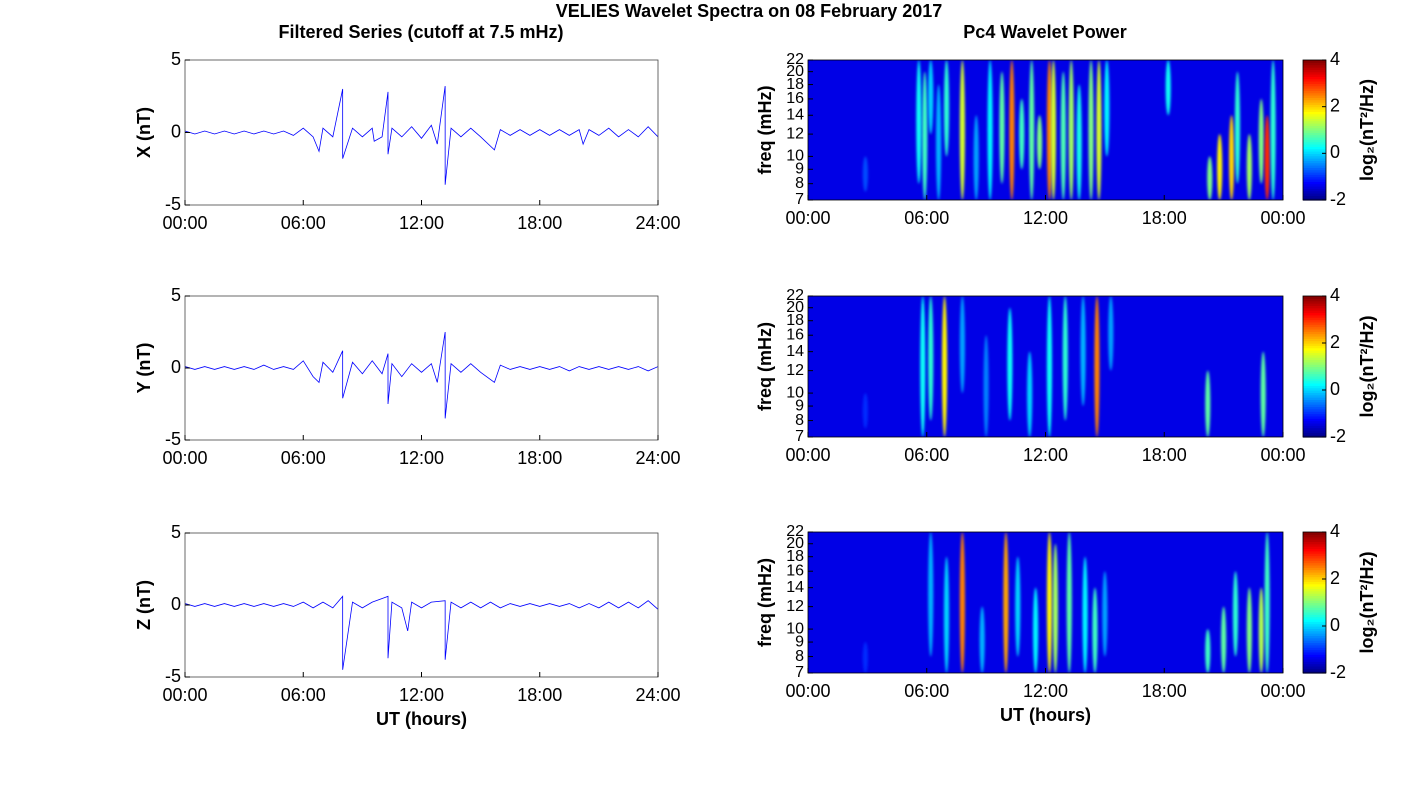  I want to click on y-tick-label: 20, so click(795, 543).